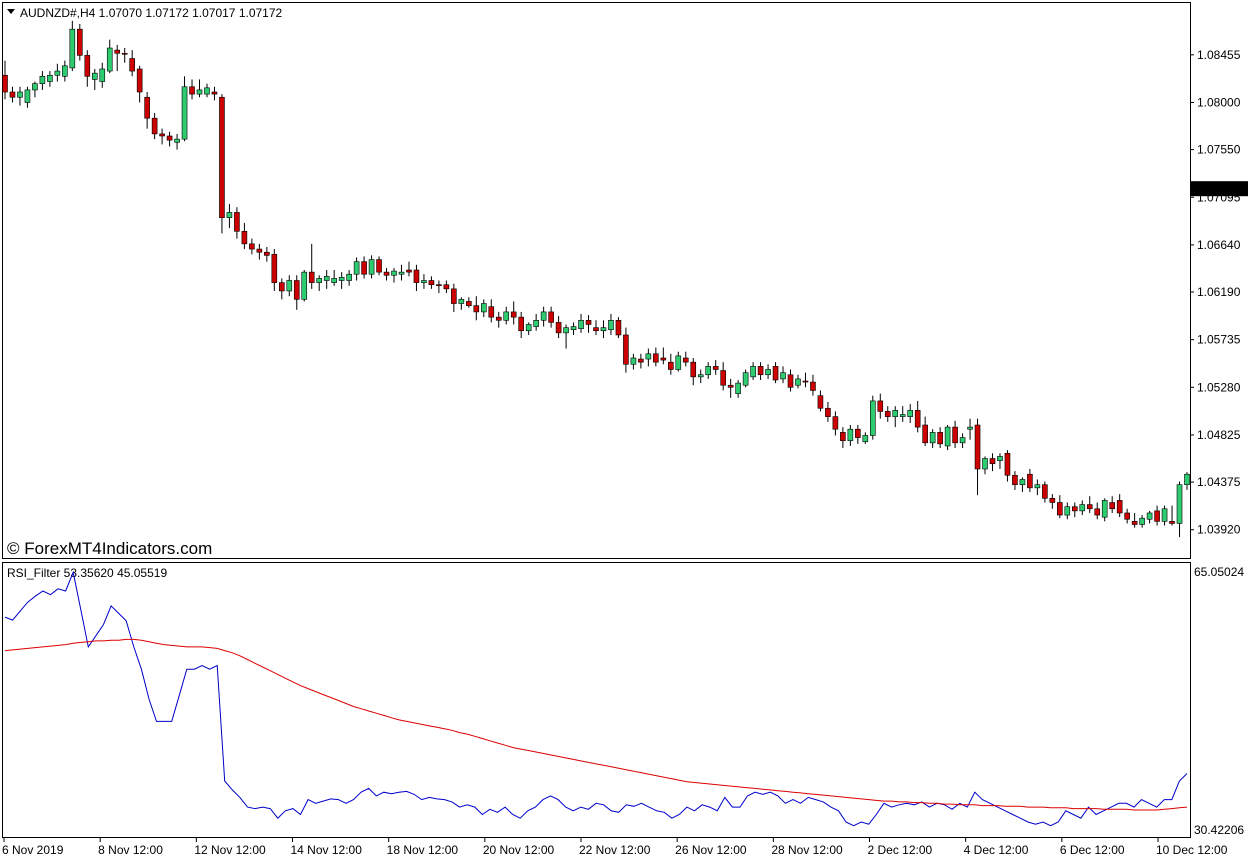 The width and height of the screenshot is (1254, 862). What do you see at coordinates (1219, 572) in the screenshot?
I see `indicator-axis-label: 65.05024` at bounding box center [1219, 572].